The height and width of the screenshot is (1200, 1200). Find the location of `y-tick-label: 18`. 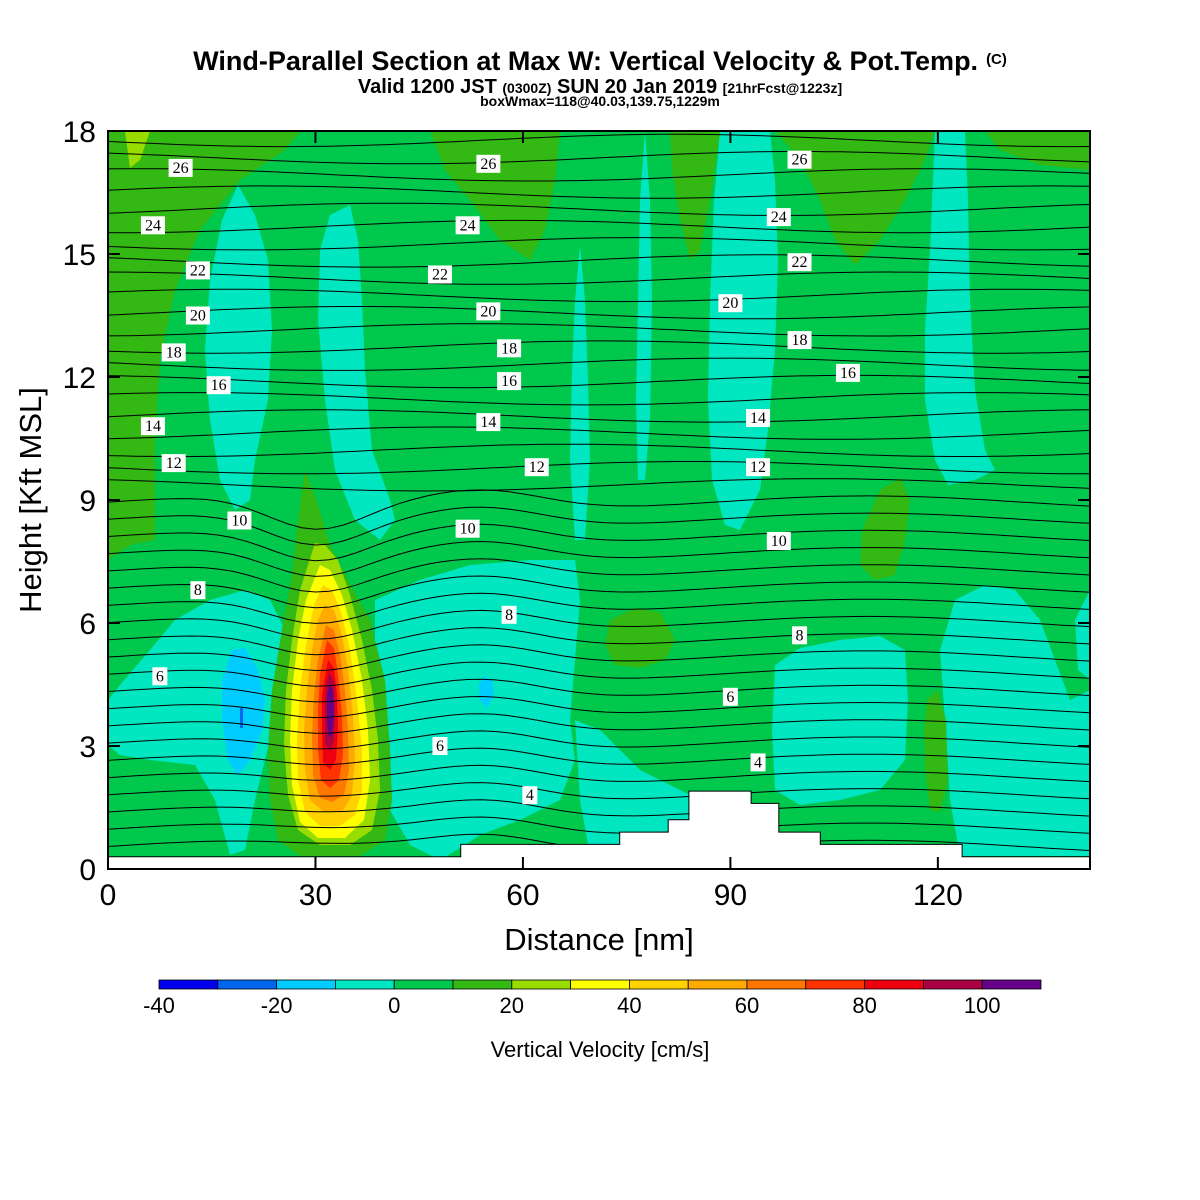

y-tick-label: 18 is located at coordinates (79, 132).